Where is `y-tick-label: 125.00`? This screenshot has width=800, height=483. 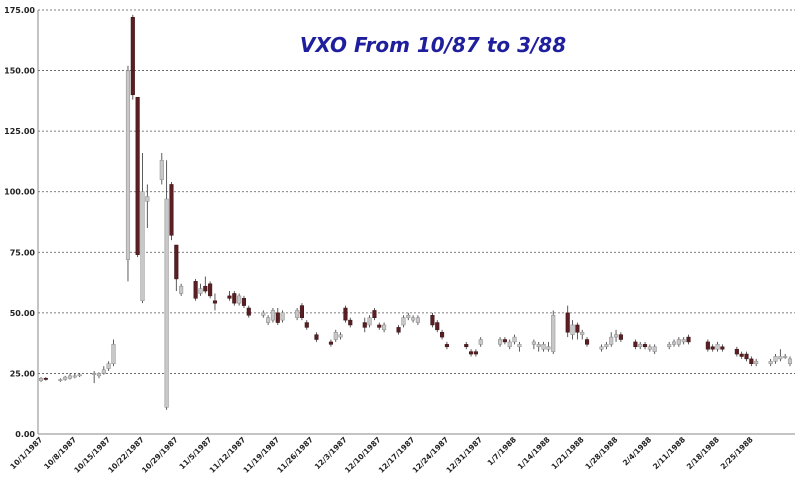
y-tick-label: 125.00 is located at coordinates (19, 131).